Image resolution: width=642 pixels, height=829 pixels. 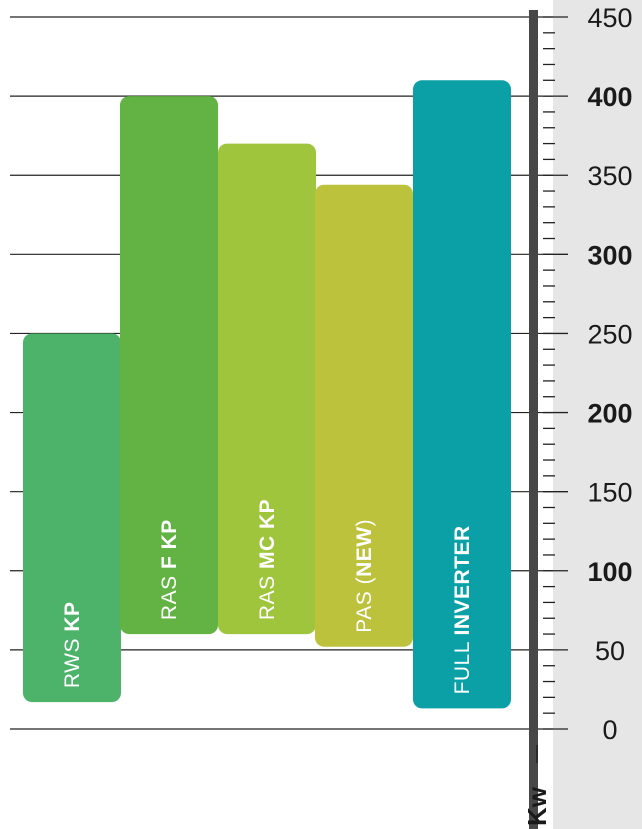 What do you see at coordinates (588, 374) in the screenshot?
I see `y-ticks: 0 50 100 150 200 250 300 350 400 450` at bounding box center [588, 374].